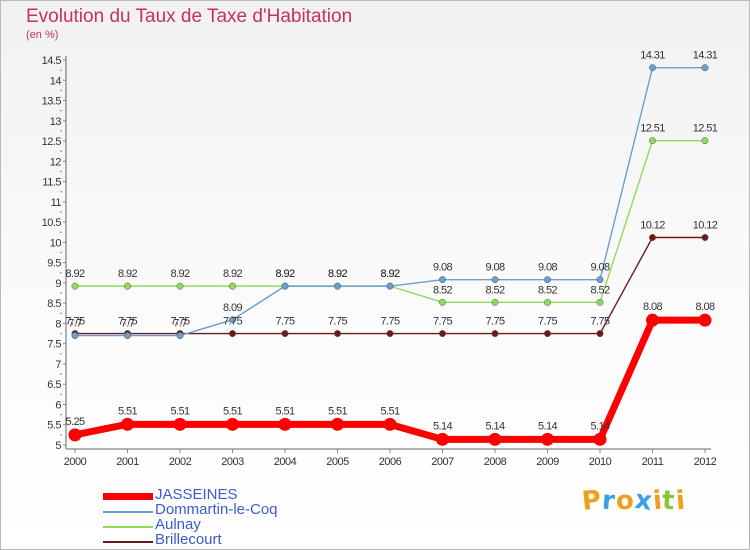 This screenshot has width=750, height=550. I want to click on x-tick-label: 2012, so click(705, 462).